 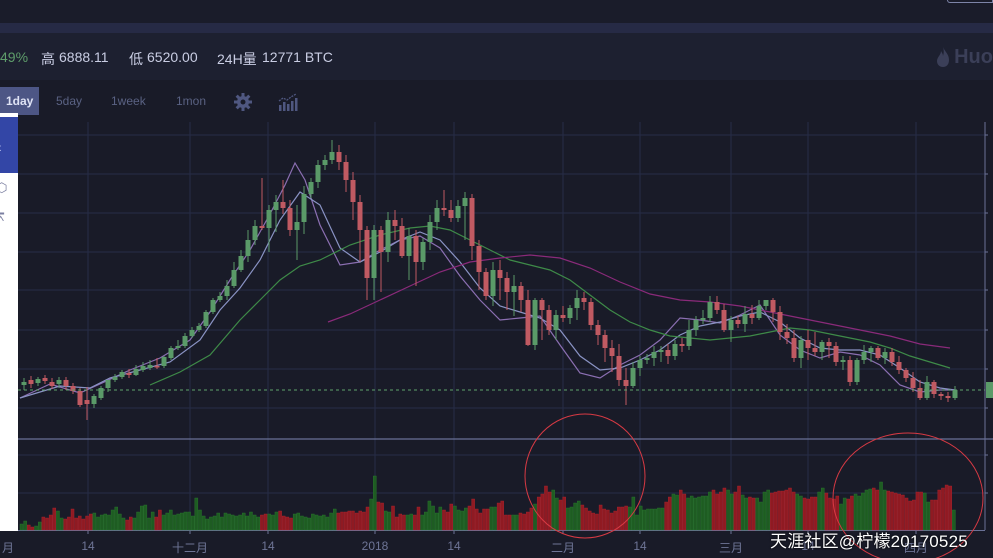 I want to click on interval-1day: 1day, so click(x=19, y=101).